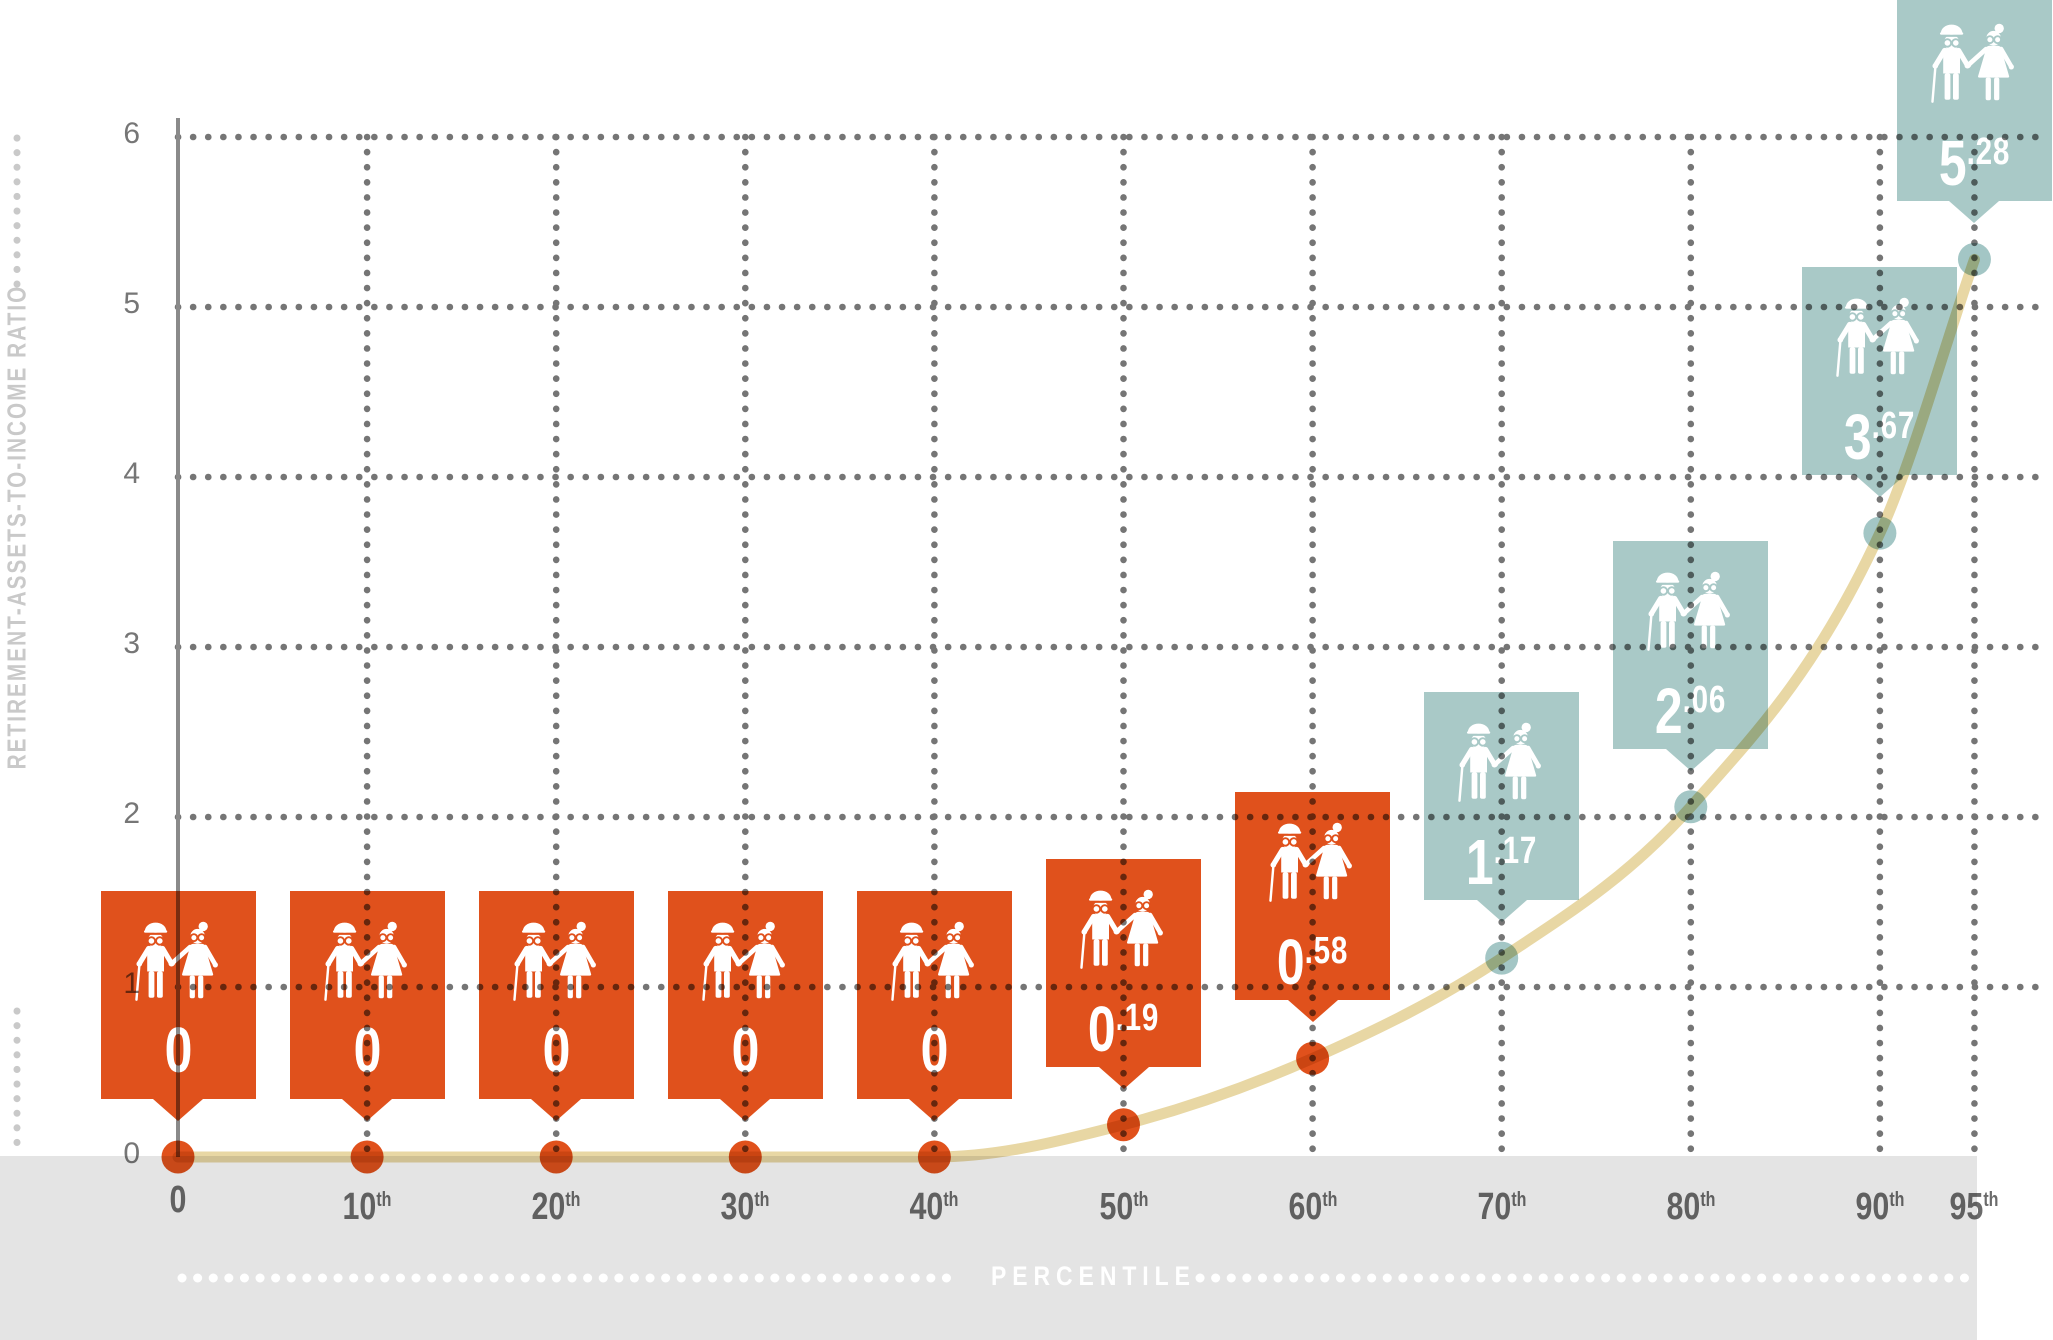 This screenshot has height=1340, width=2053. What do you see at coordinates (1691, 807) in the screenshot?
I see `data-point-80th` at bounding box center [1691, 807].